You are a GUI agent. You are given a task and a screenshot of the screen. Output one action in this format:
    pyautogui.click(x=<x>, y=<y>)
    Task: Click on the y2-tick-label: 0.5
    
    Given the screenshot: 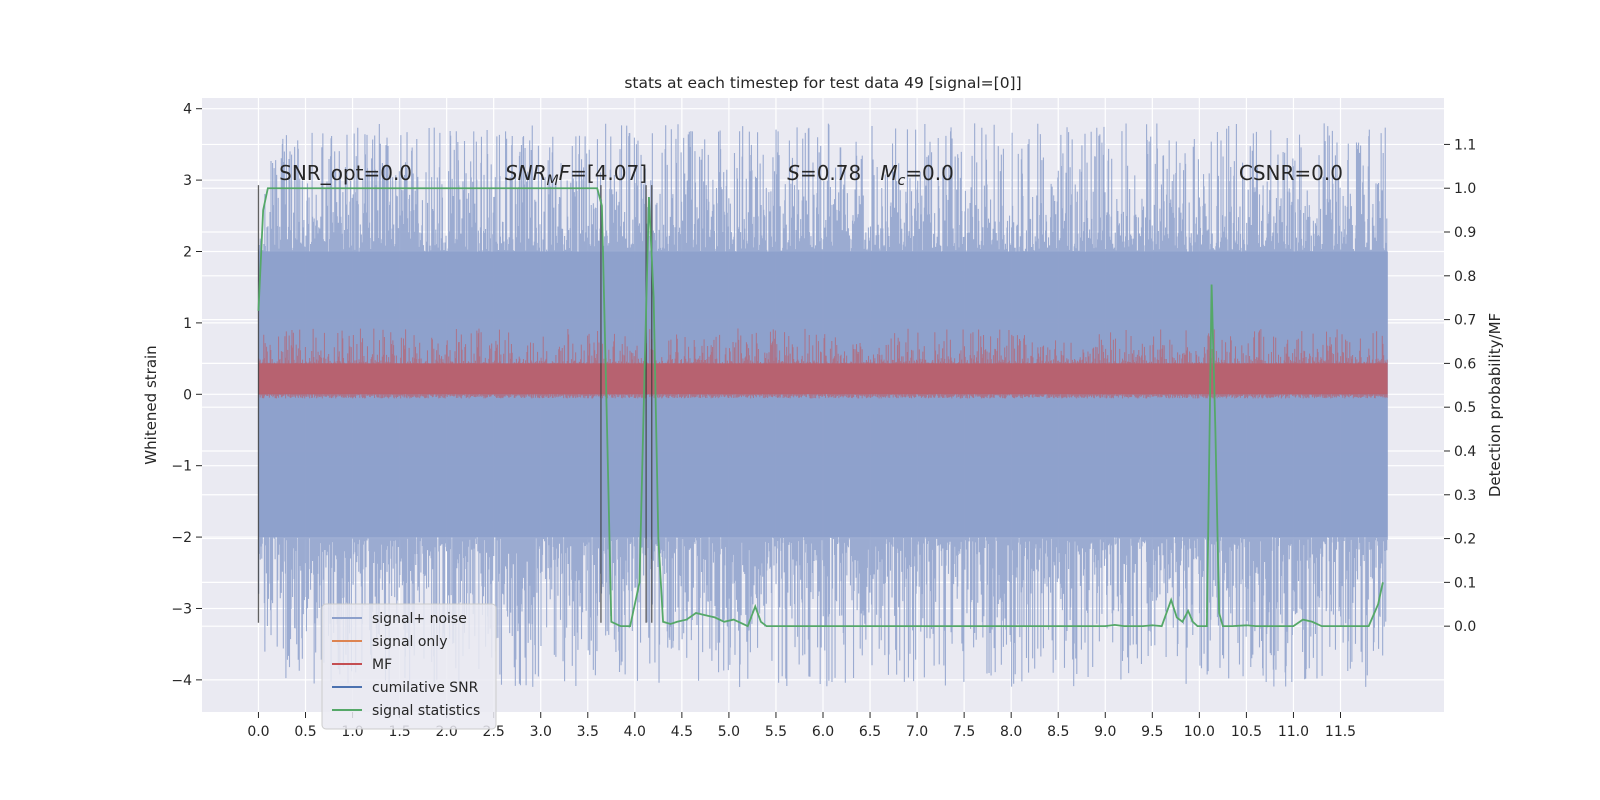 What is the action you would take?
    pyautogui.click(x=1465, y=408)
    